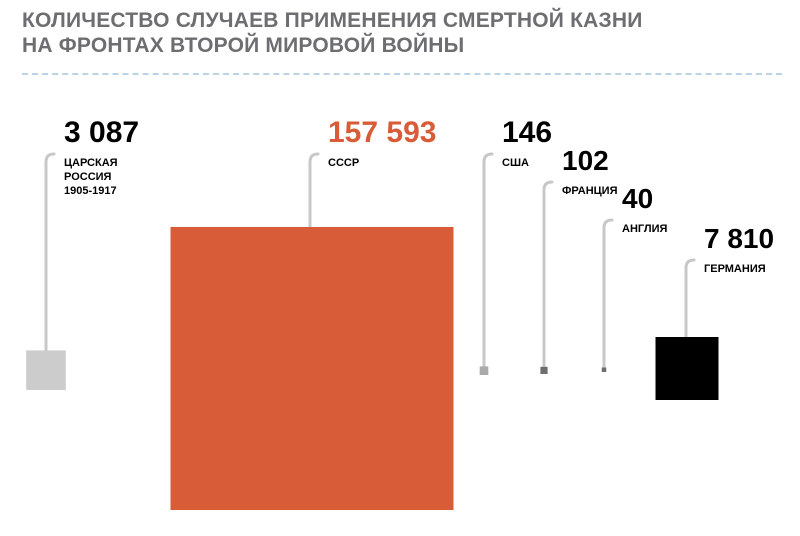 The width and height of the screenshot is (800, 536). I want to click on connector-germany, so click(690, 298).